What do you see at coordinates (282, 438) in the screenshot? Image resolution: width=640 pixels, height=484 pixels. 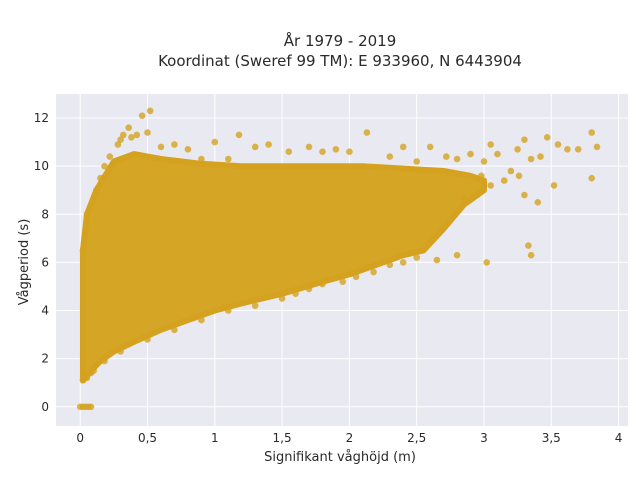 I see `x-tick-label: 1,5` at bounding box center [282, 438].